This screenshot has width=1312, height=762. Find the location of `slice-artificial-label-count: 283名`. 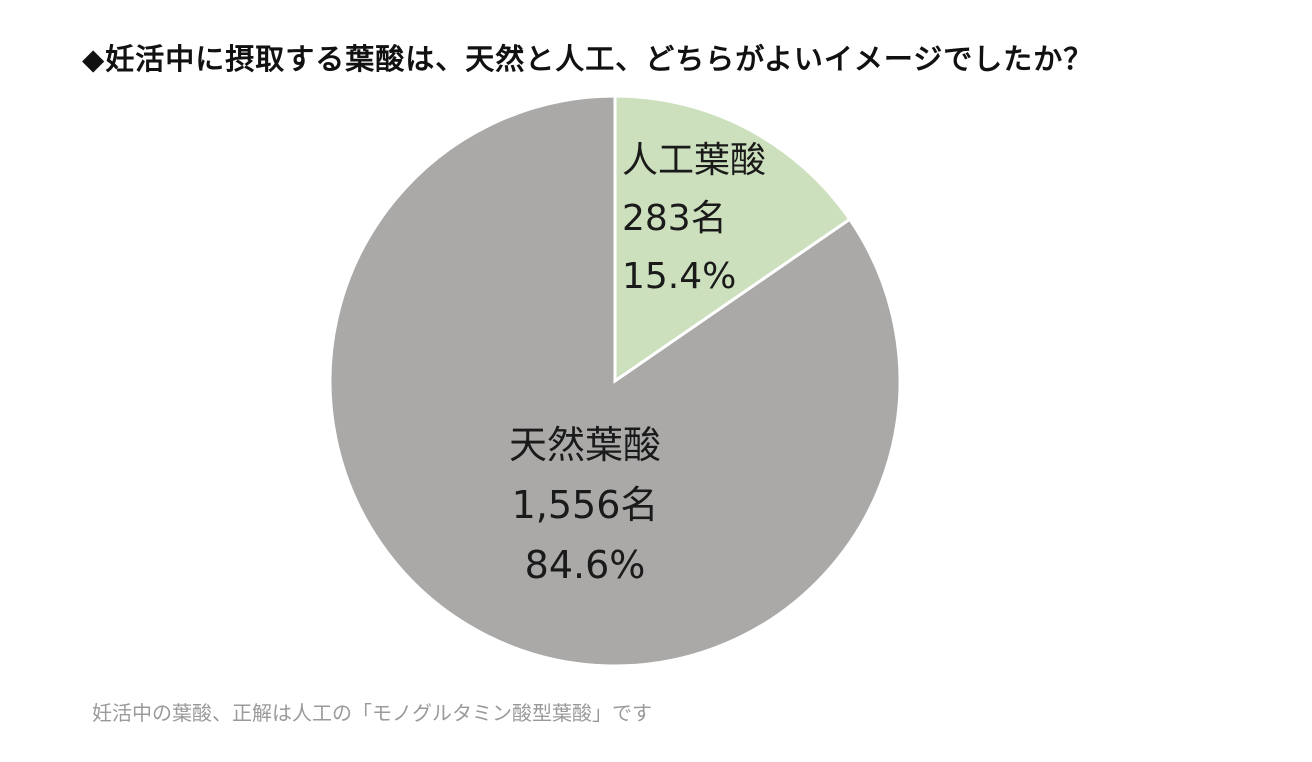

slice-artificial-label-count: 283名 is located at coordinates (674, 218).